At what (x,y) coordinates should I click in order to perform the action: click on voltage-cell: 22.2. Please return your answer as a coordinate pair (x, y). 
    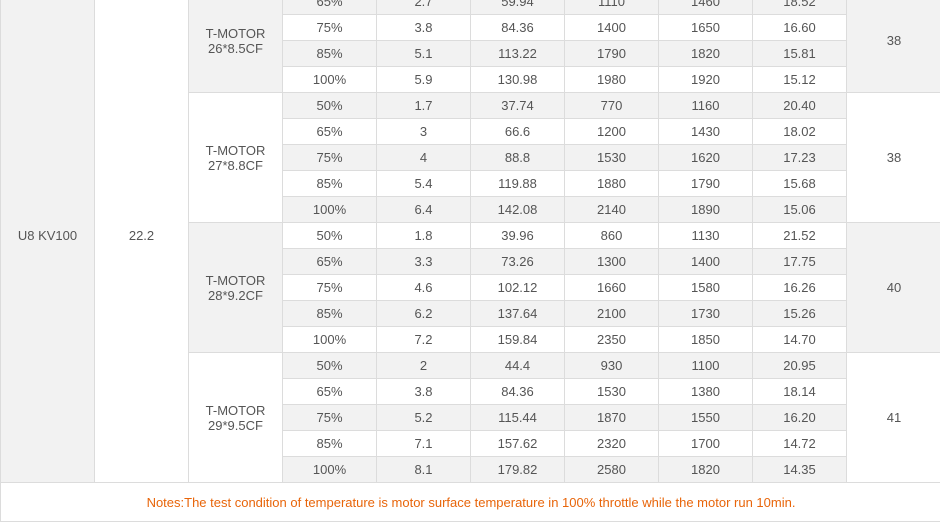
    Looking at the image, I should click on (141, 241).